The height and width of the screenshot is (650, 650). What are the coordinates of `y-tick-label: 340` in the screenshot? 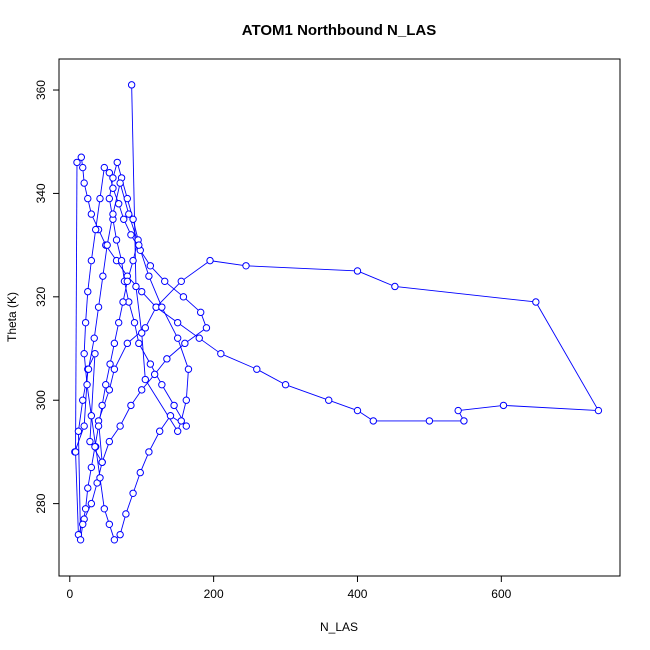 It's located at (41, 193).